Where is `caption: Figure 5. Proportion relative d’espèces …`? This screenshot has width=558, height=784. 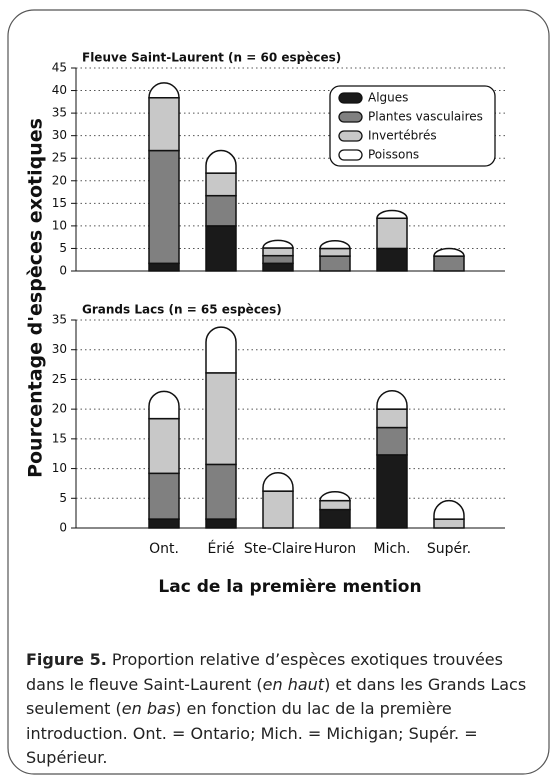 caption: Figure 5. Proportion relative d’espèces … is located at coordinates (278, 709).